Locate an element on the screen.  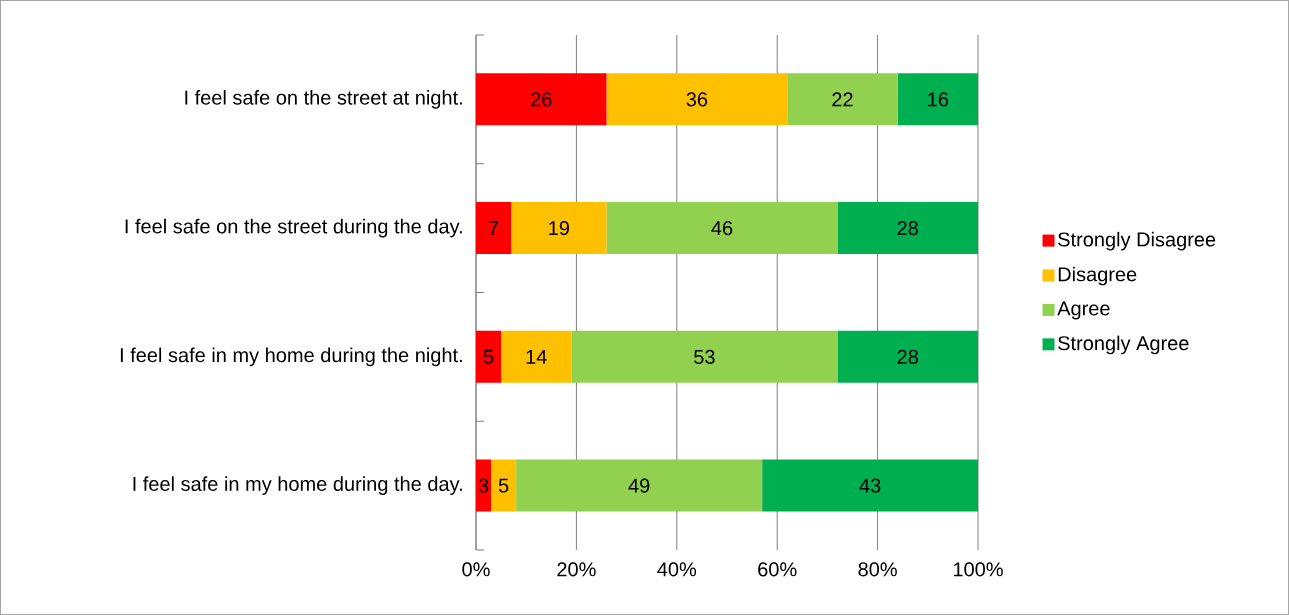
data-label: 22 is located at coordinates (842, 99).